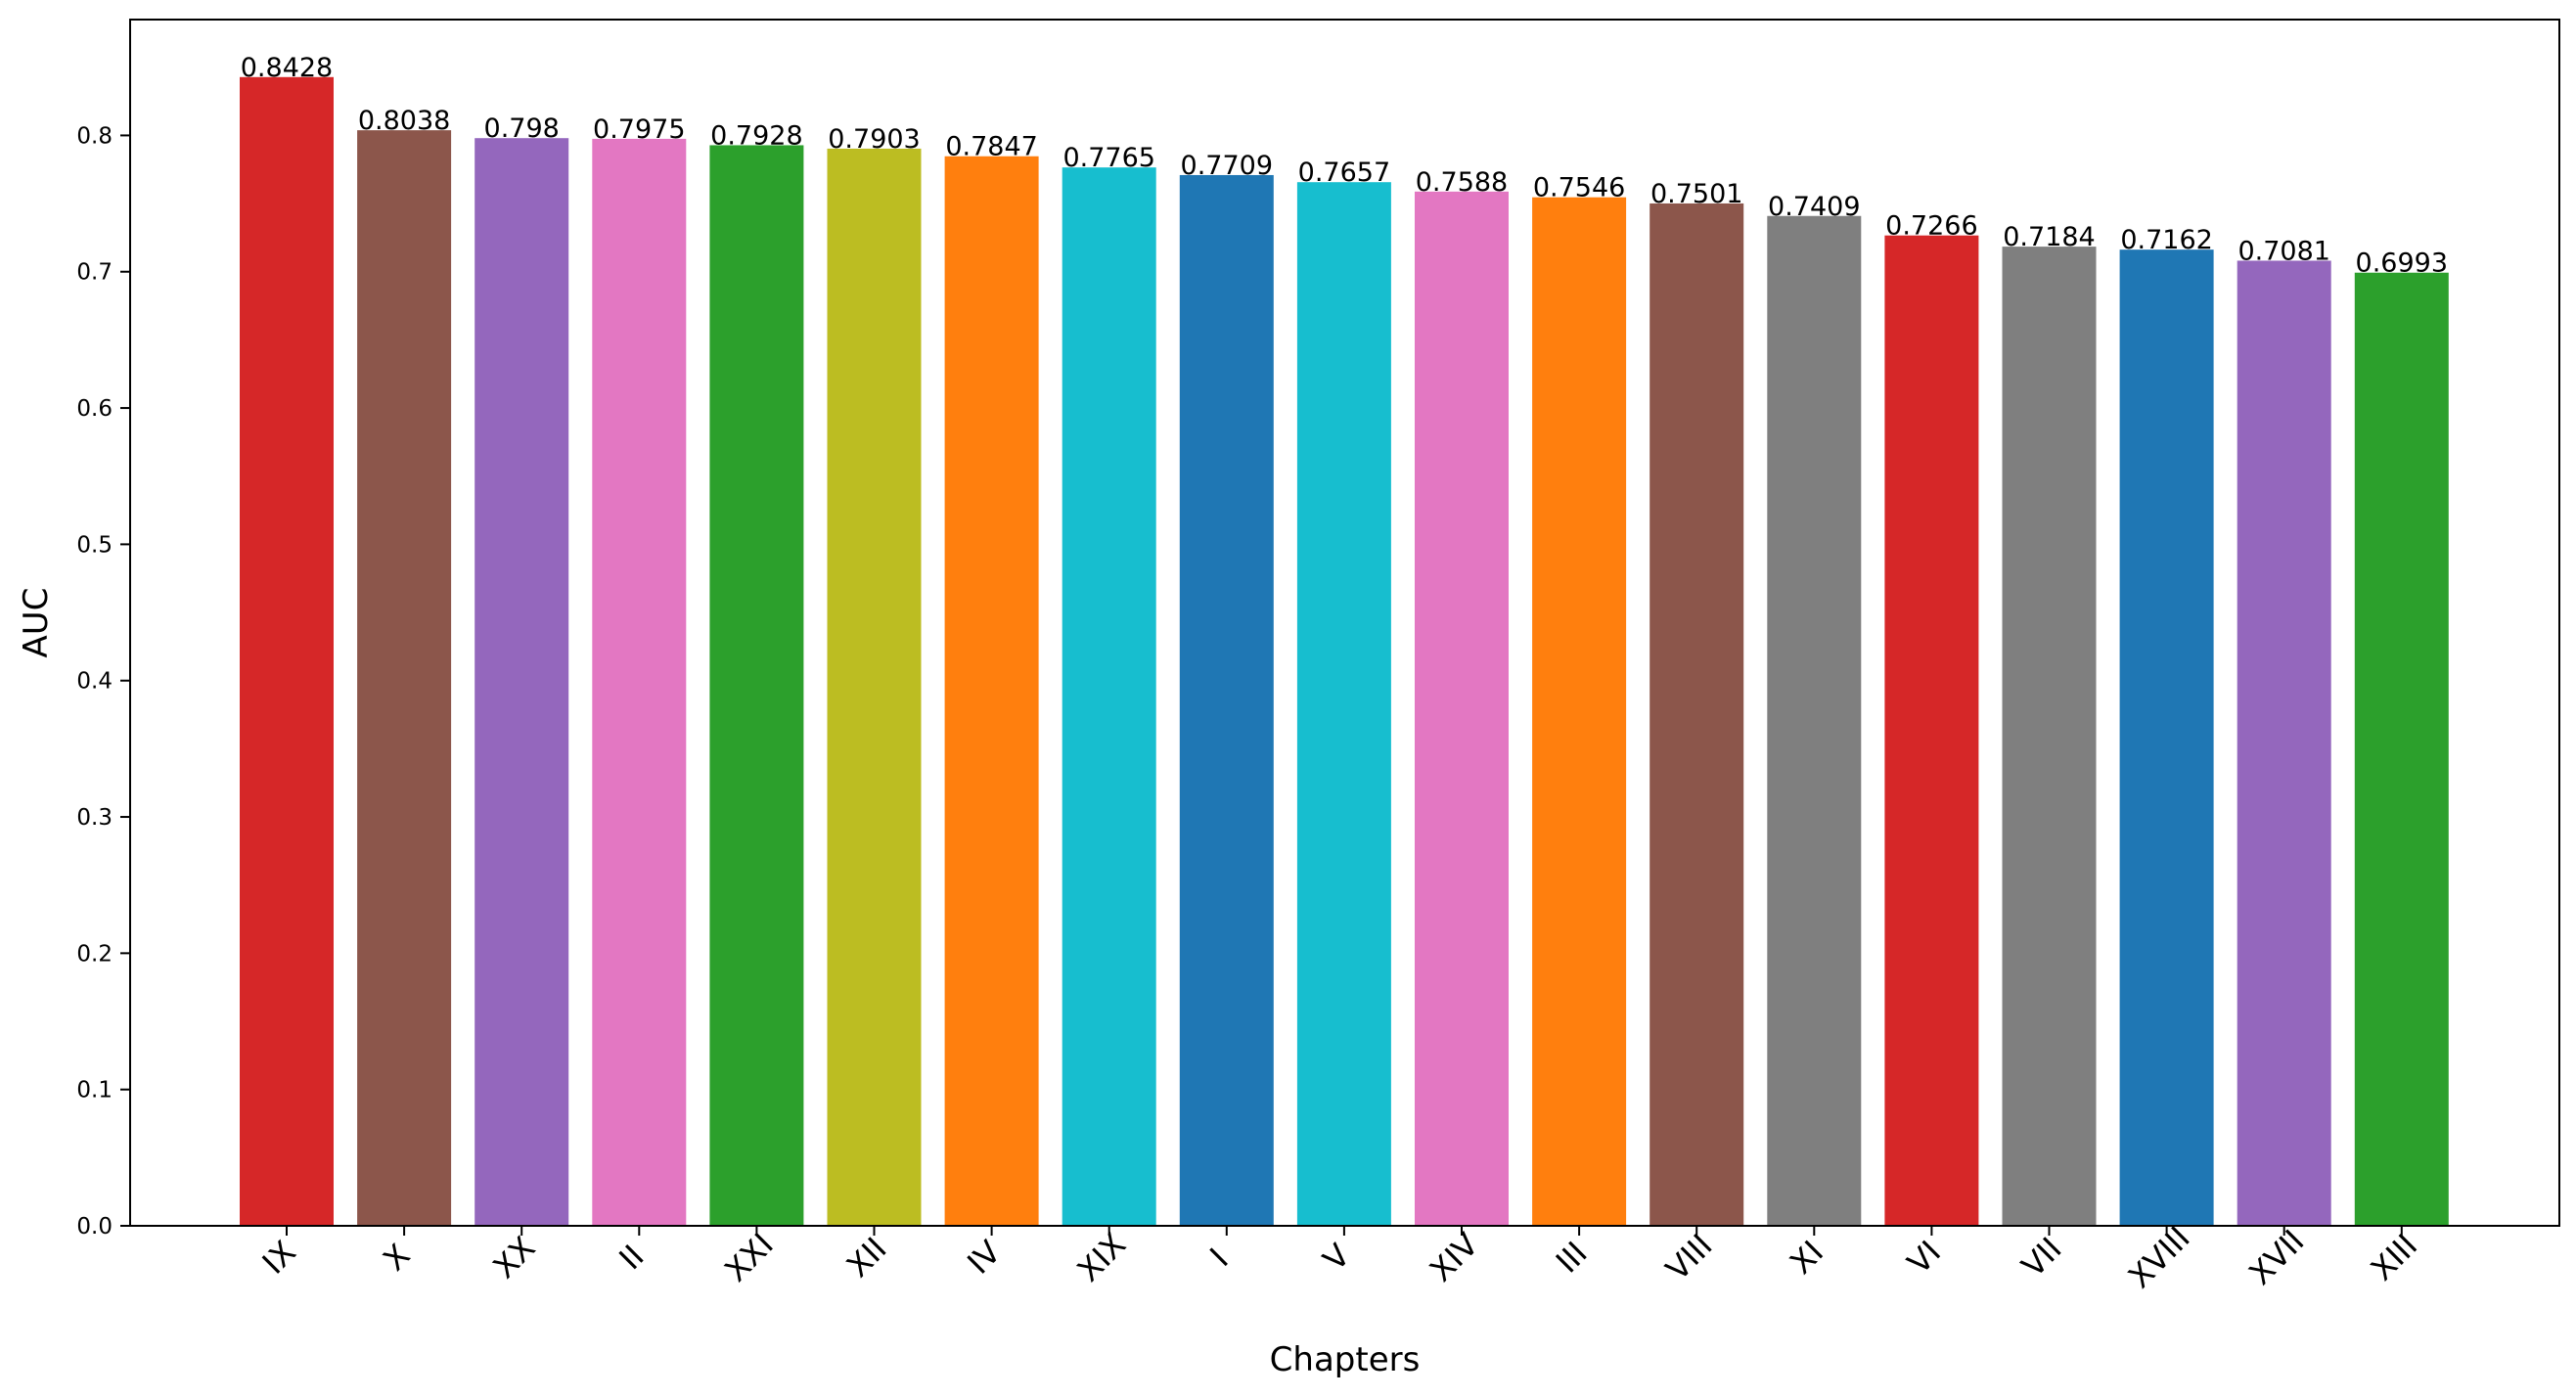 This screenshot has width=2576, height=1398. I want to click on x-tick-label: XII, so click(866, 1257).